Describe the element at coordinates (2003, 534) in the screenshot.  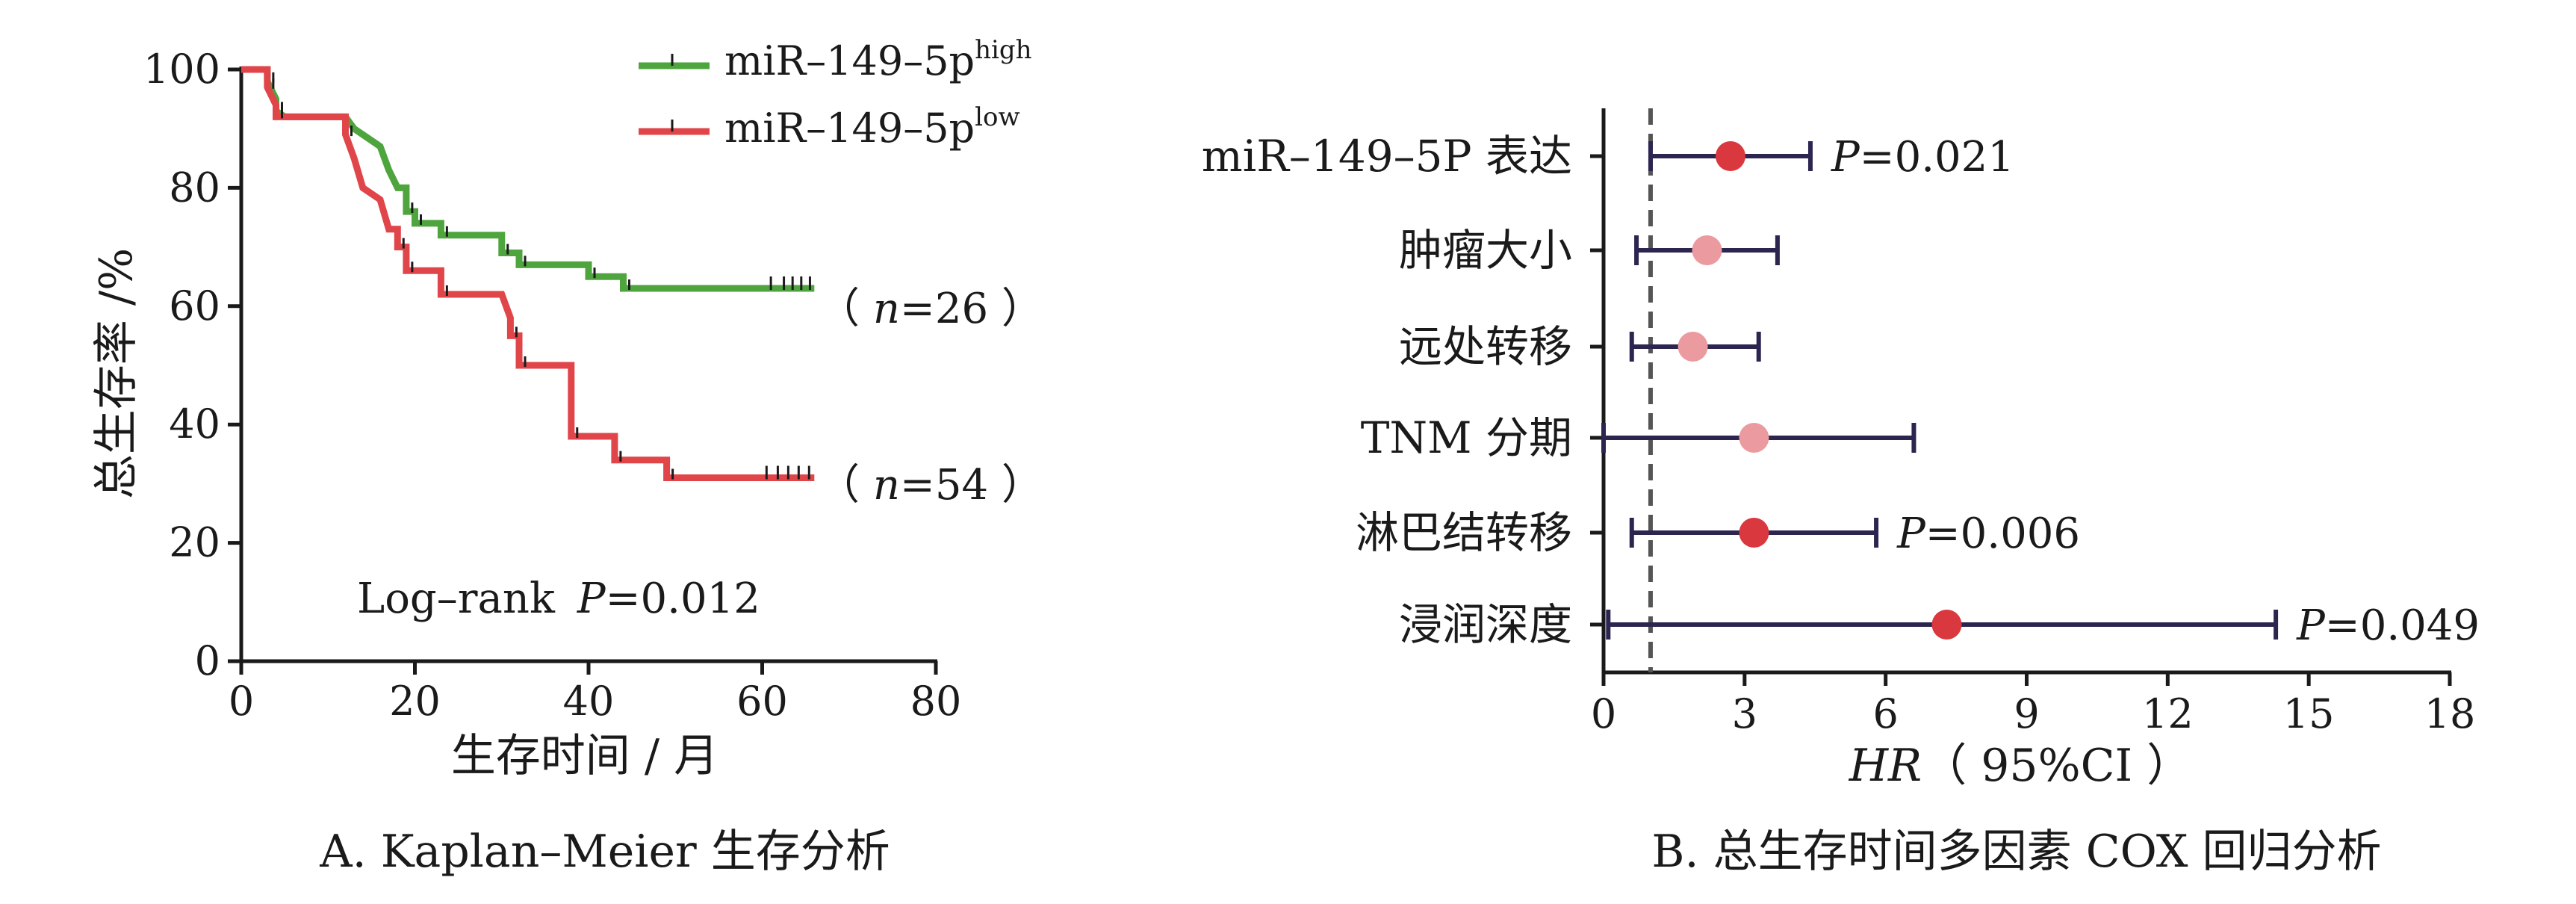
I see `forest-p-number: =0.006` at that location.